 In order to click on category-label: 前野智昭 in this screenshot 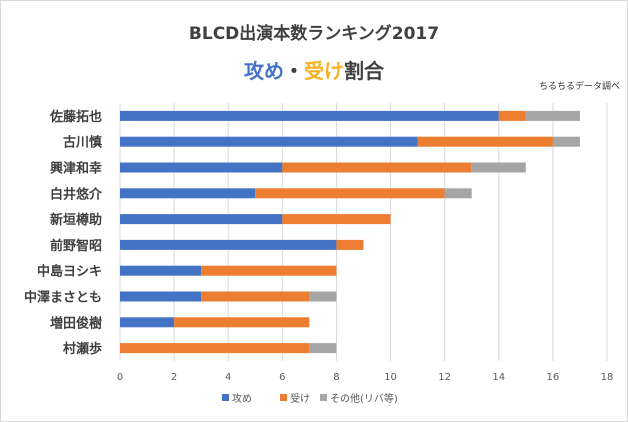, I will do `click(76, 246)`.